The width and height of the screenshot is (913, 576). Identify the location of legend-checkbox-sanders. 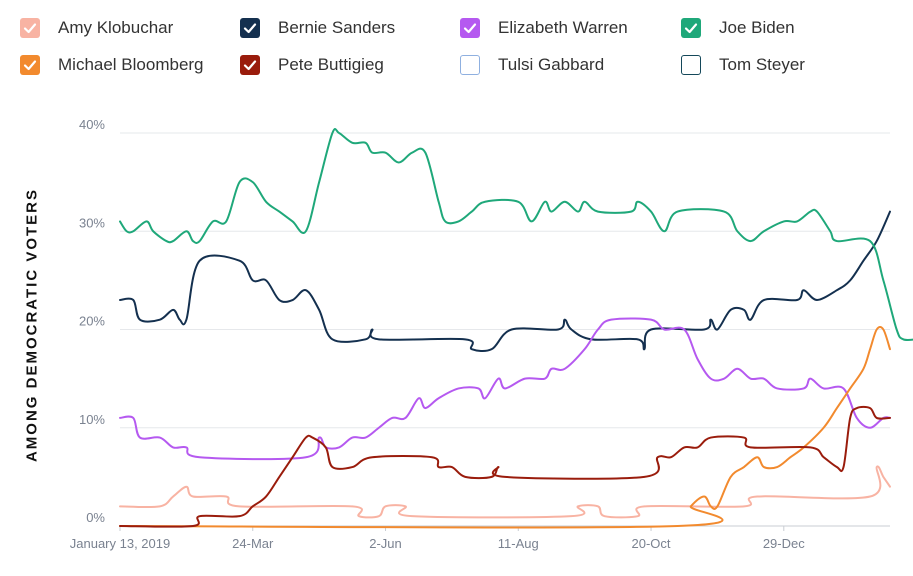
(250, 28).